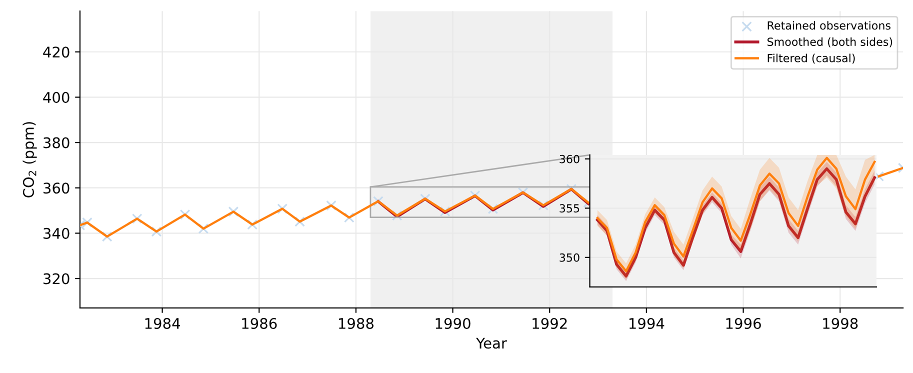 The width and height of the screenshot is (913, 373). What do you see at coordinates (356, 323) in the screenshot?
I see `x-tick-label: 1988` at bounding box center [356, 323].